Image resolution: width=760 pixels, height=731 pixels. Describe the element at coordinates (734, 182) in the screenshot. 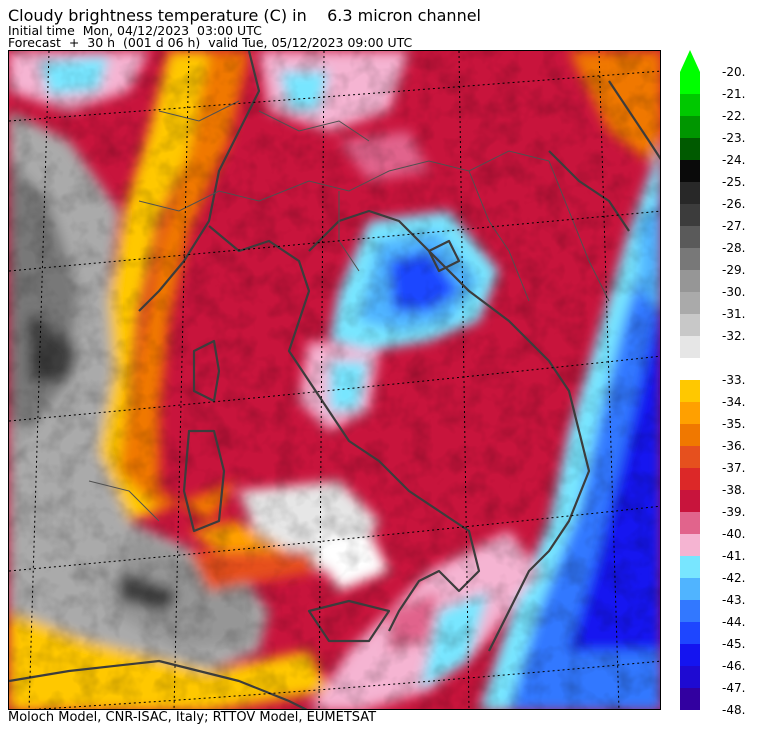

I see `colorbar-label: -25.` at that location.